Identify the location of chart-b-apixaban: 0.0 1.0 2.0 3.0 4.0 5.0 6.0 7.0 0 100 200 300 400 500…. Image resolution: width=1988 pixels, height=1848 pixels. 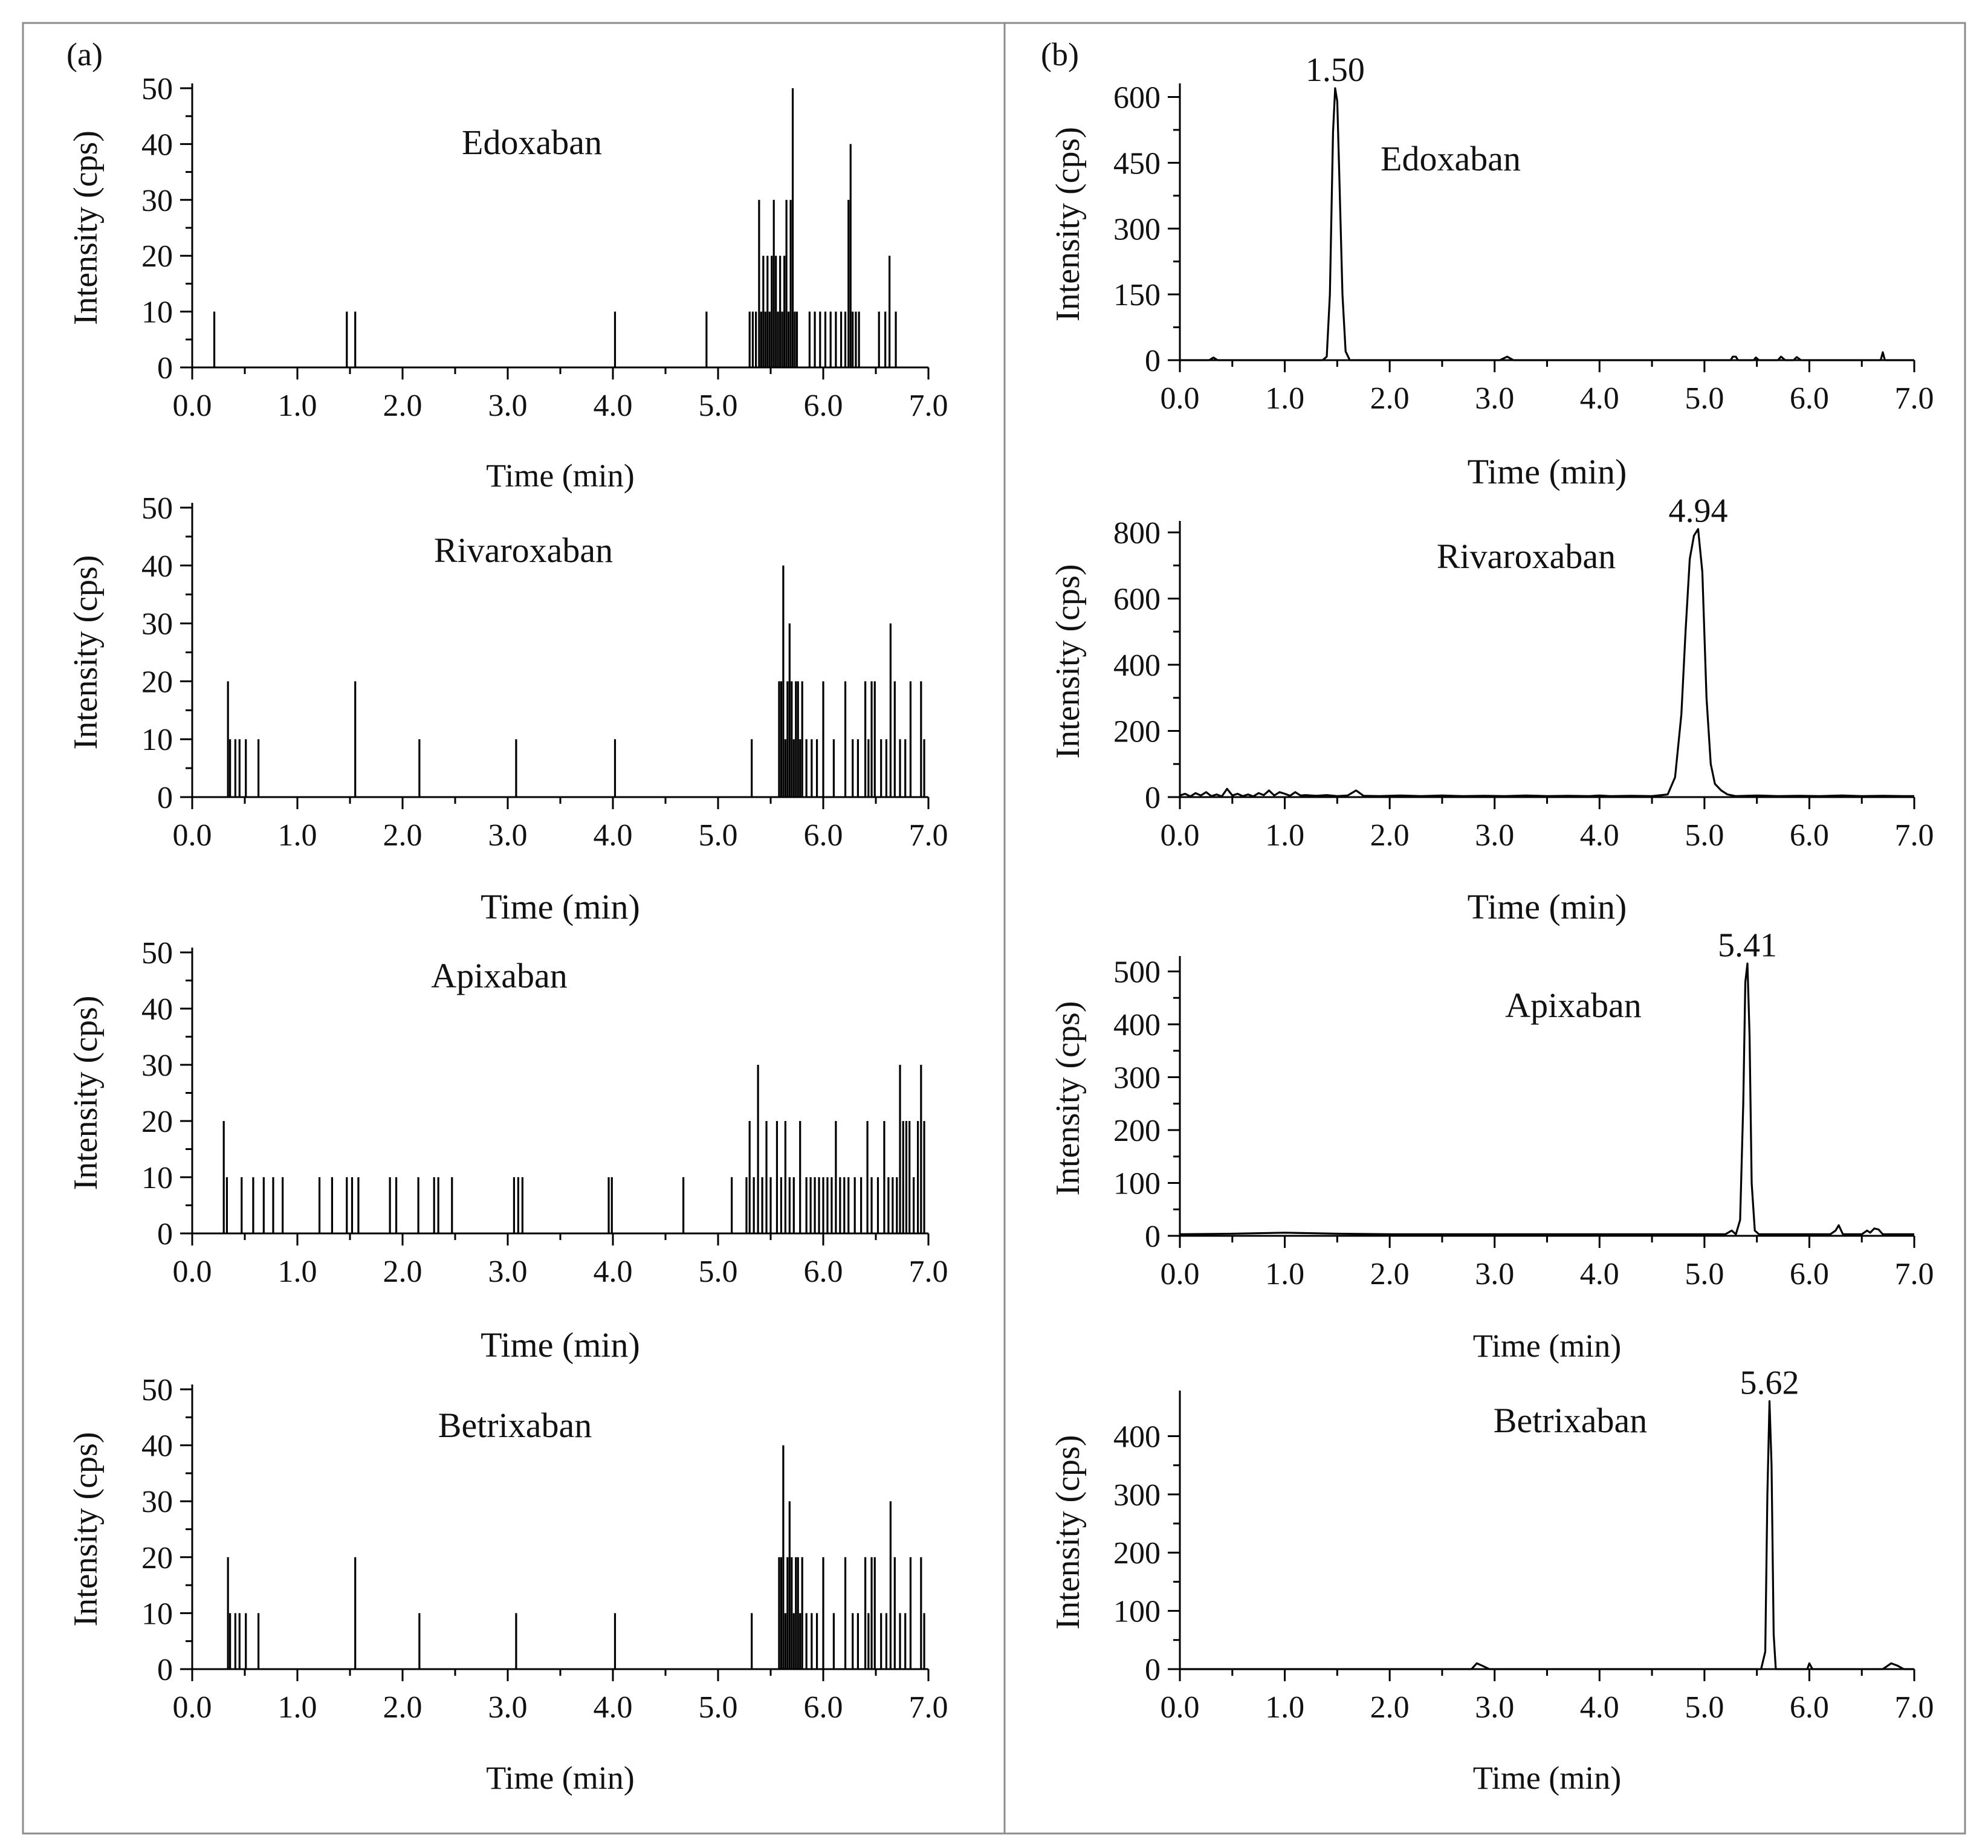
(1491, 1145).